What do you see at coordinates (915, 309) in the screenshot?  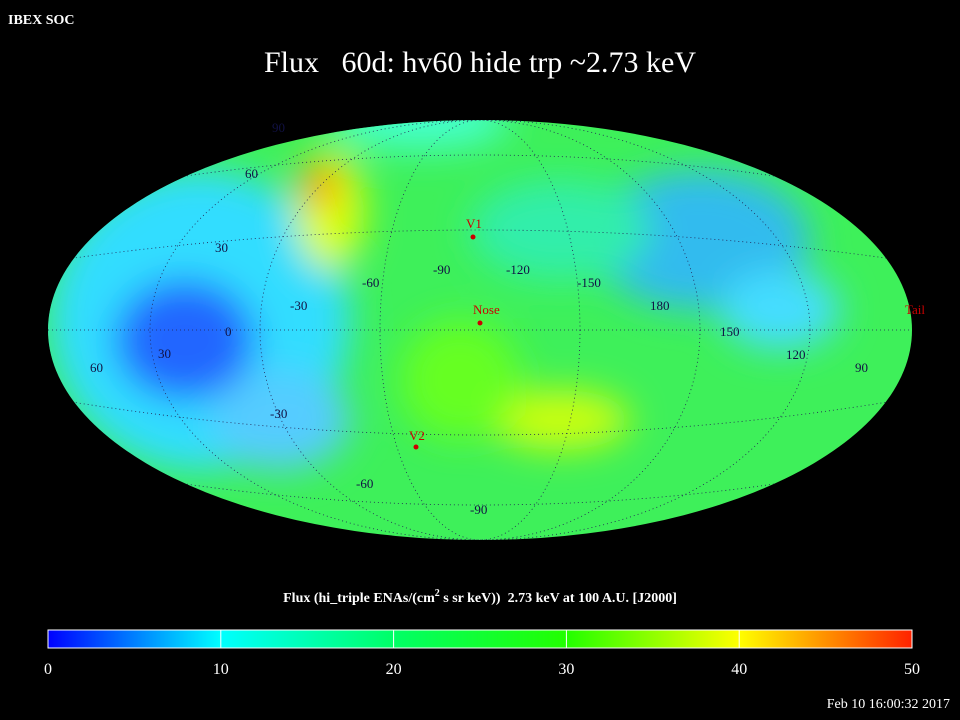 I see `marker-label: Tail` at bounding box center [915, 309].